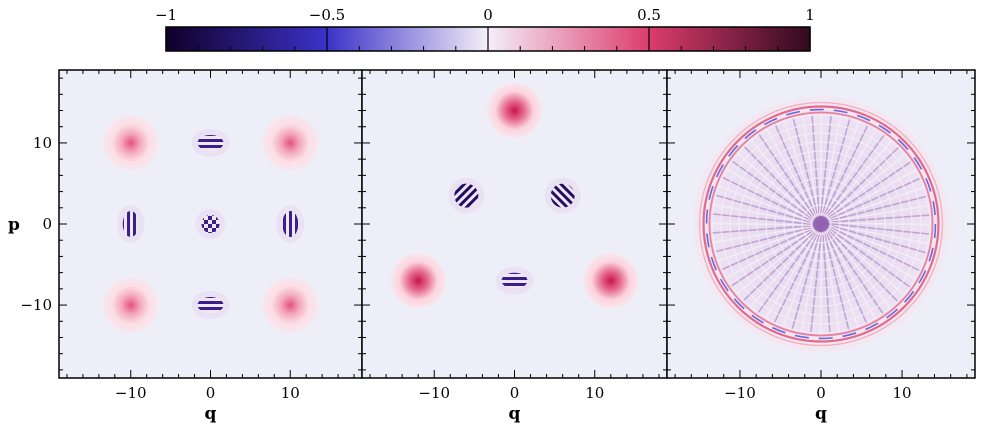 The image size is (984, 436). I want to click on colorbar-tick-label: 1, so click(810, 15).